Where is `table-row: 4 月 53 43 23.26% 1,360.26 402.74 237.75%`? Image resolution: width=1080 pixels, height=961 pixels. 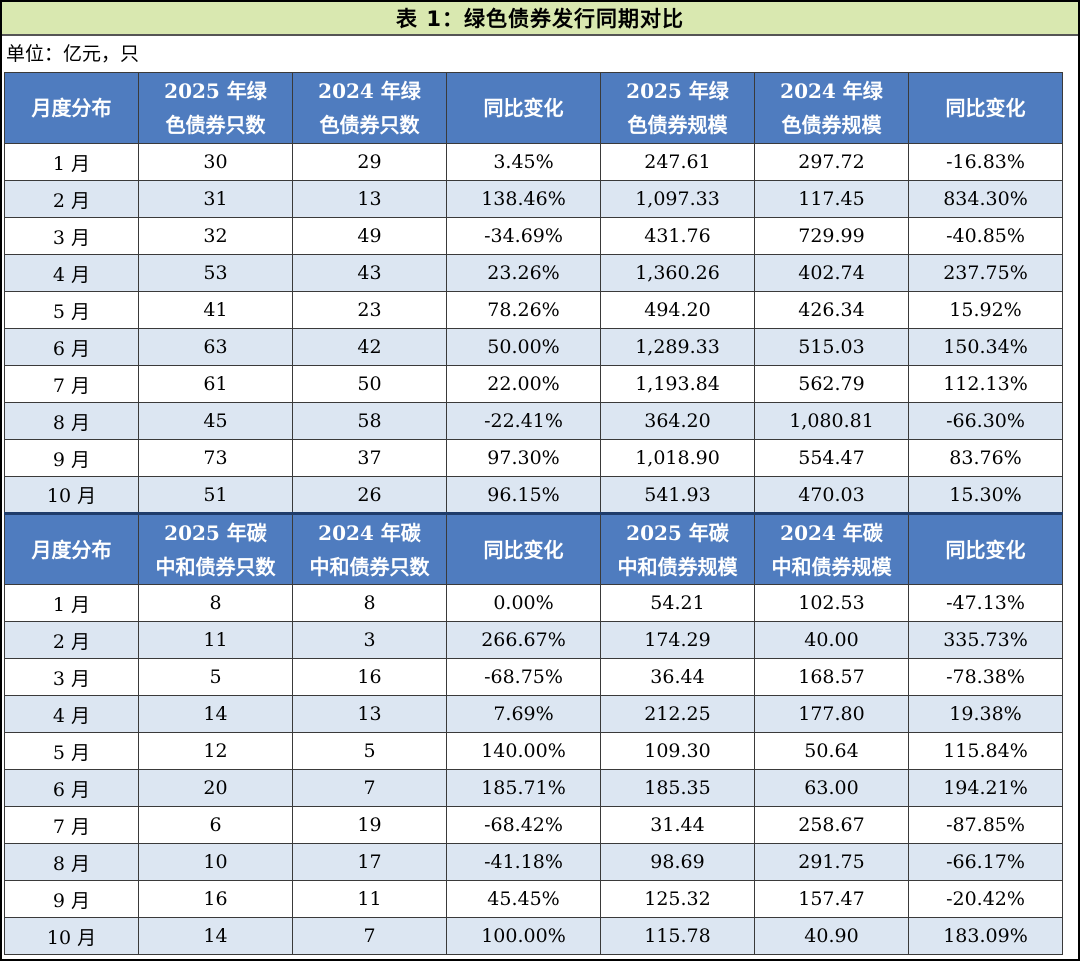 table-row: 4 月 53 43 23.26% 1,360.26 402.74 237.75% is located at coordinates (533, 273).